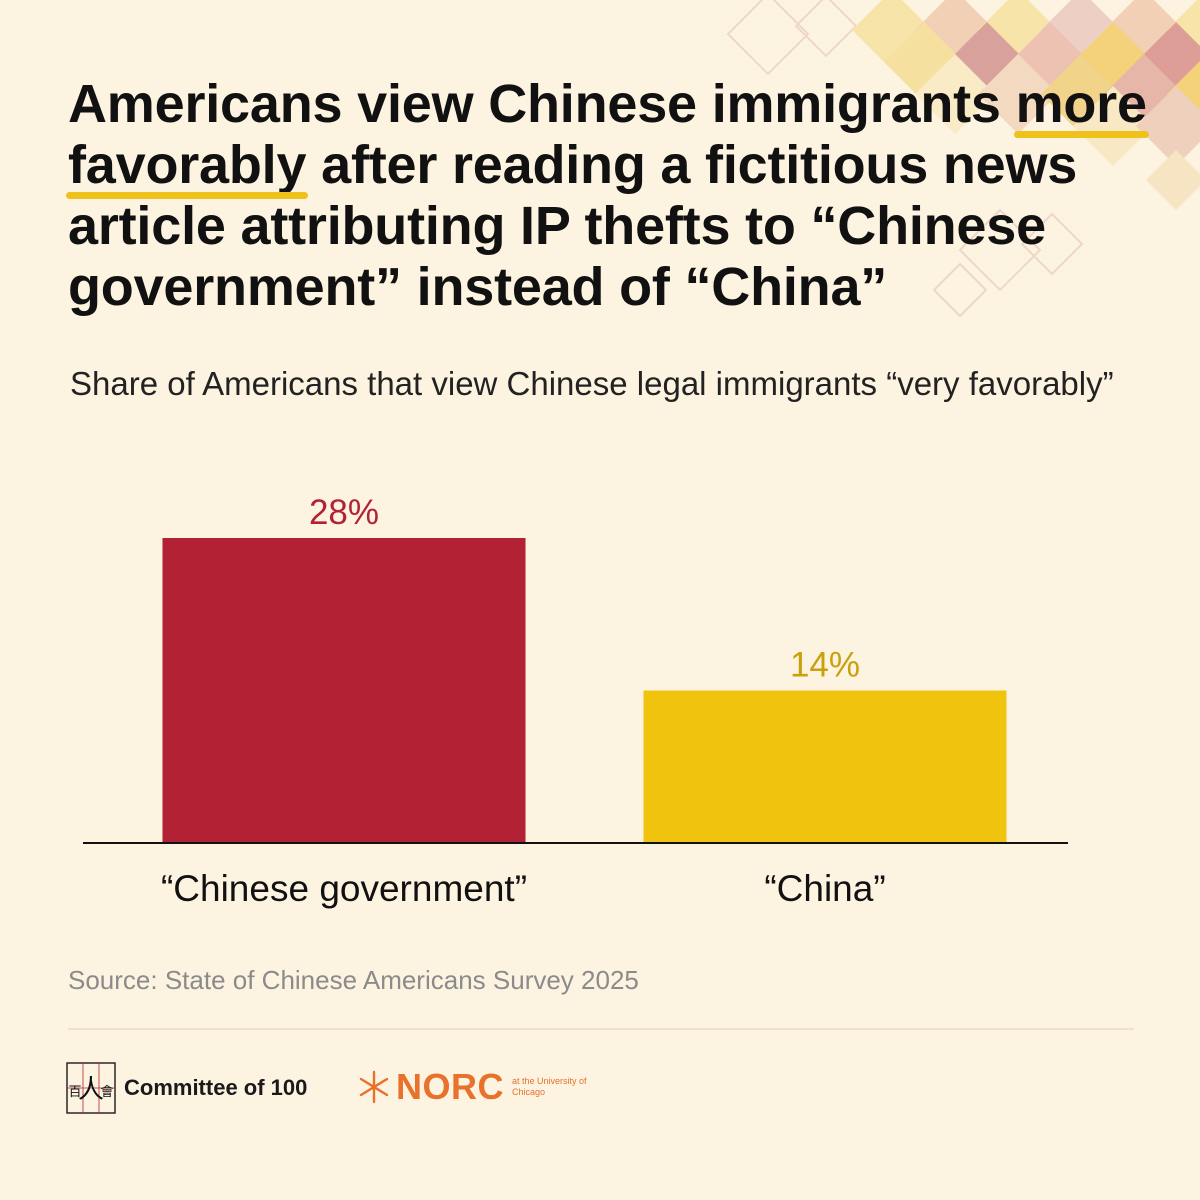  I want to click on data-label-2: 14%, so click(825, 665).